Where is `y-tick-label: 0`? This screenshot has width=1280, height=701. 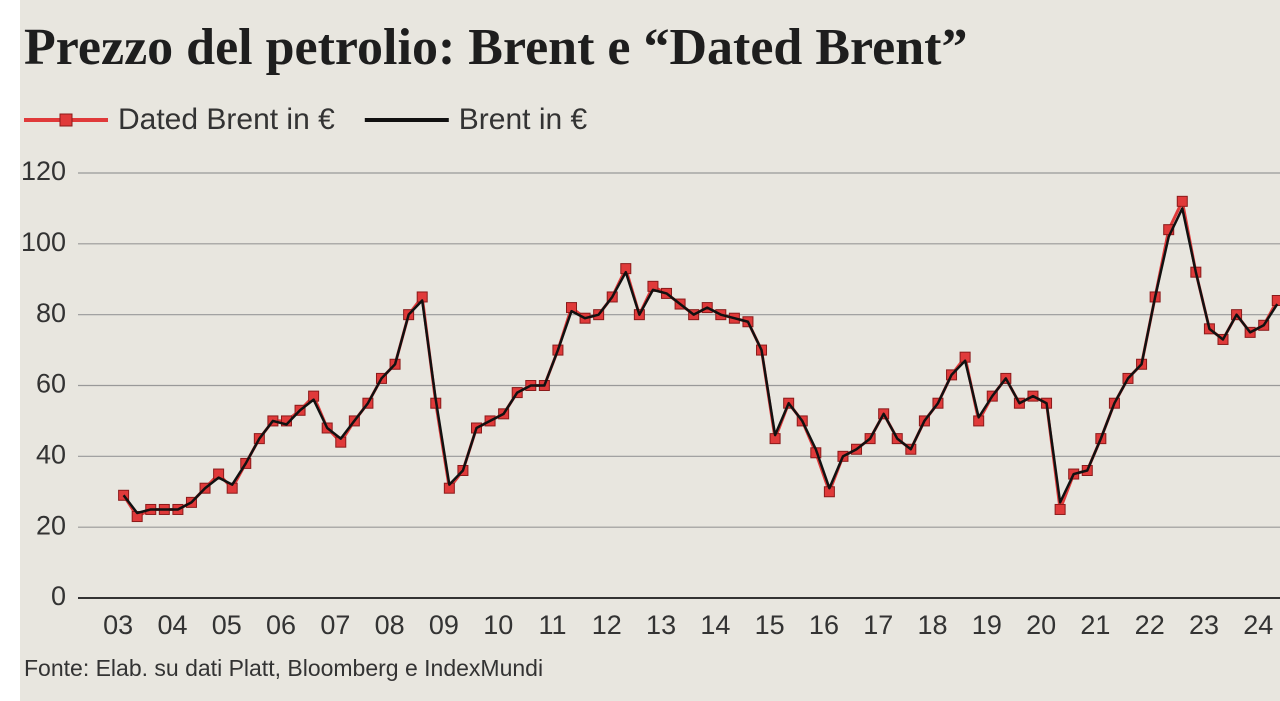 y-tick-label: 0 is located at coordinates (58, 596).